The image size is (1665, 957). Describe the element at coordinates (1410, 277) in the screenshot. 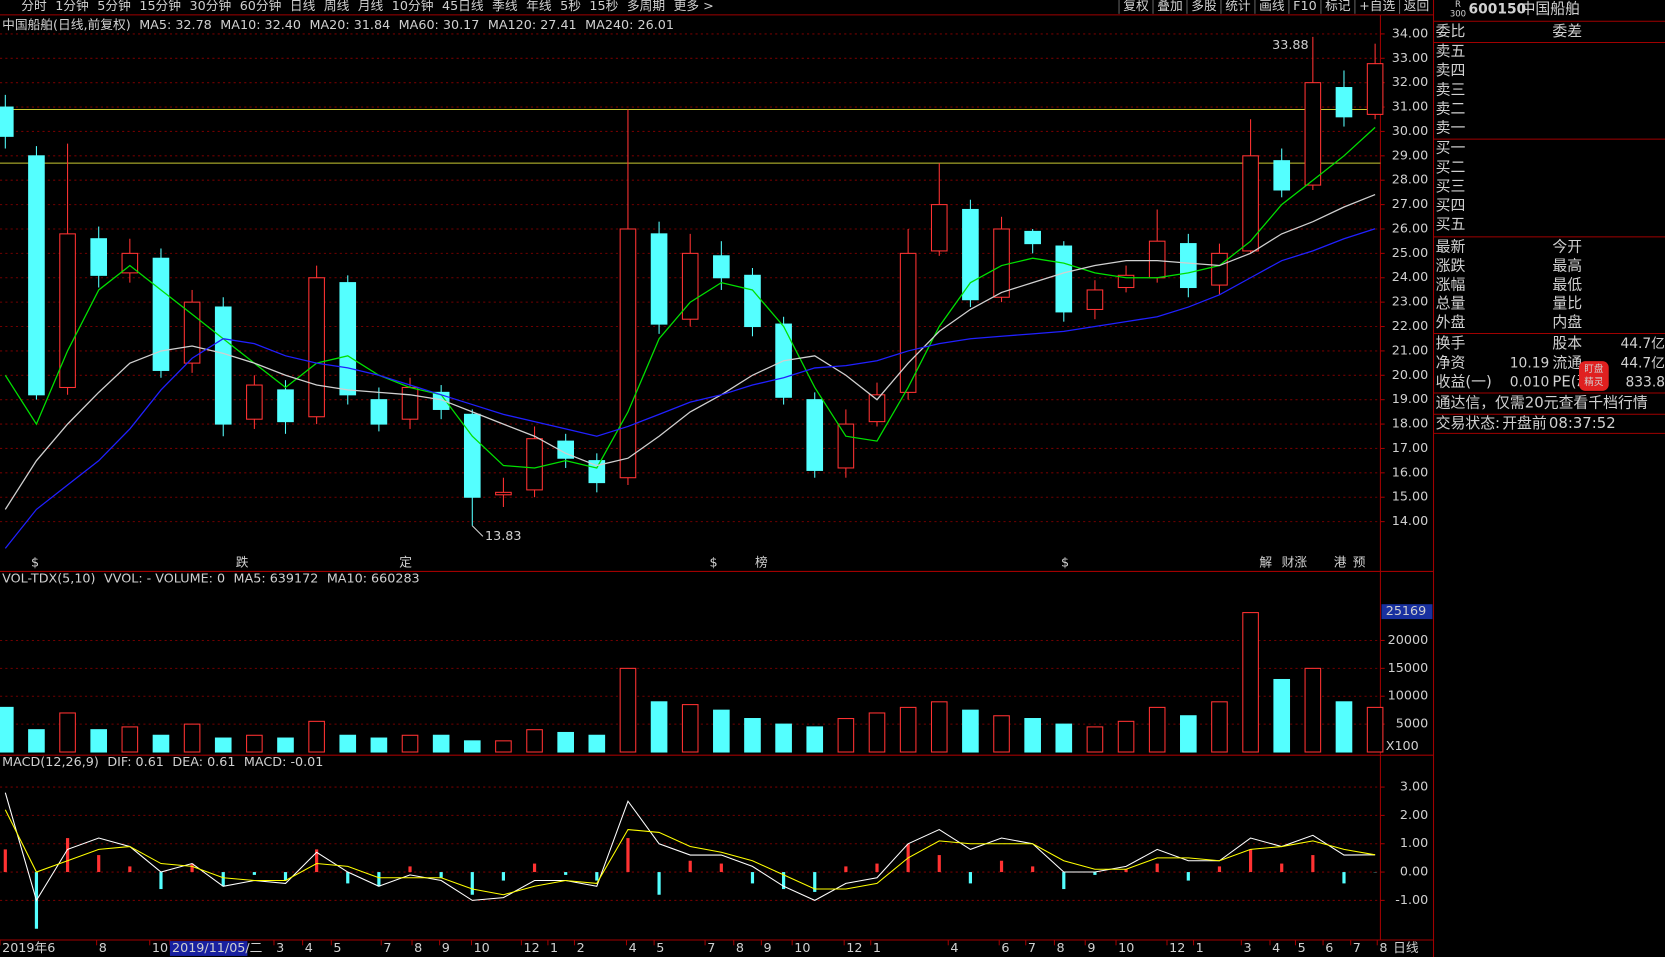

I see `y-tick-label: 24.00` at that location.